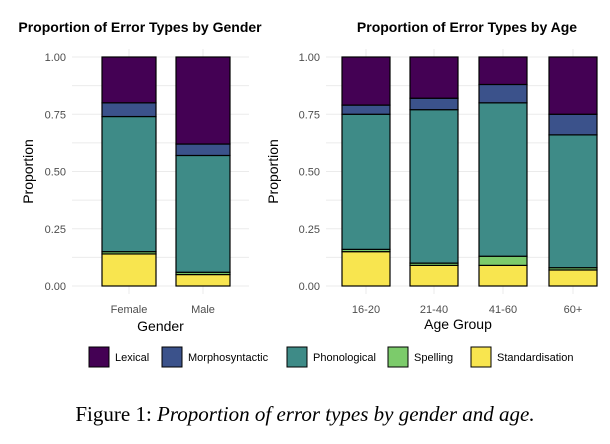 Image resolution: width=610 pixels, height=444 pixels. I want to click on legend-key-standardisation, so click(481, 357).